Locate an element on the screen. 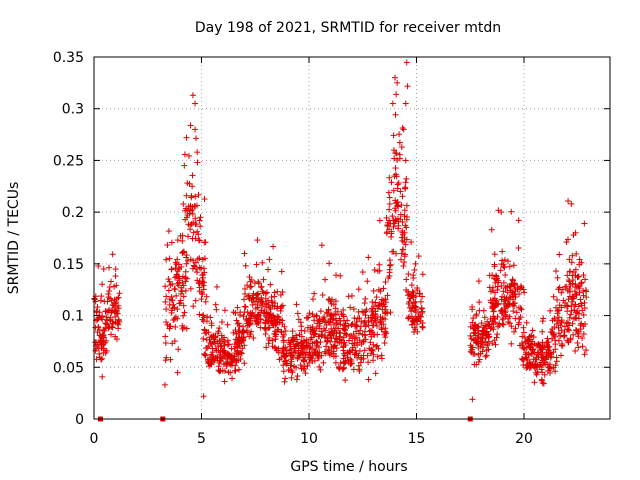  x-tick-label: 0 is located at coordinates (94, 439).